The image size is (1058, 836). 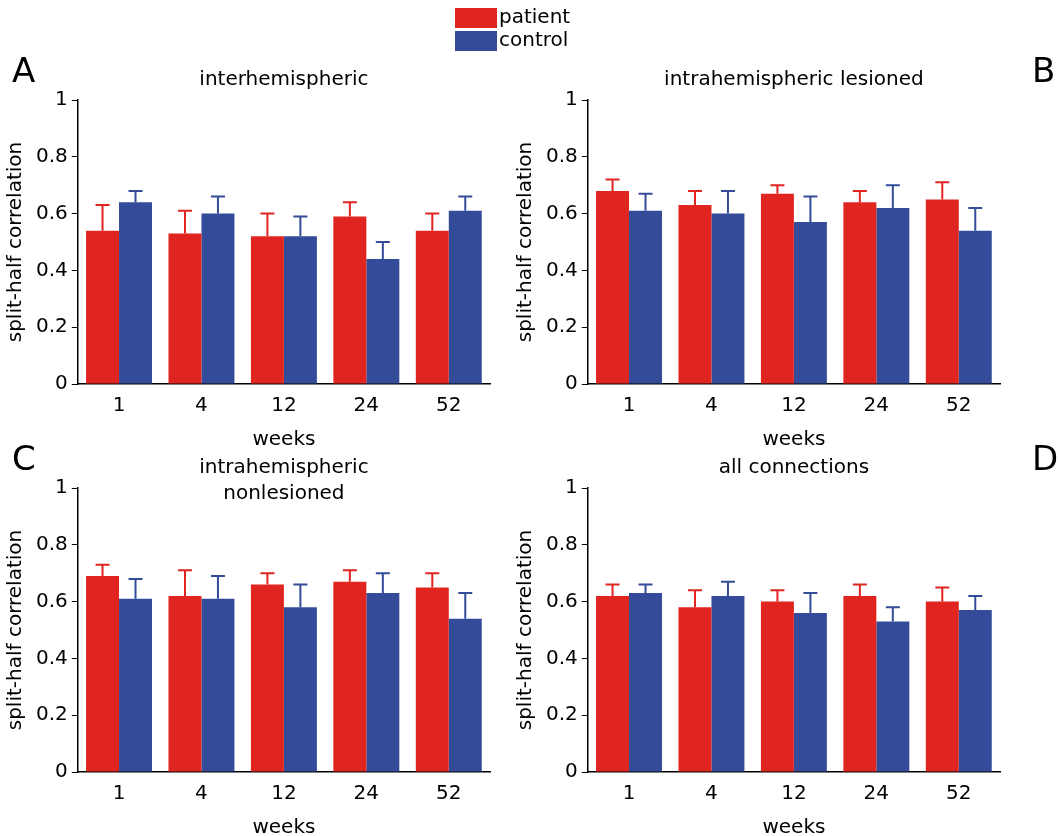 I want to click on text: A, so click(x=24, y=70).